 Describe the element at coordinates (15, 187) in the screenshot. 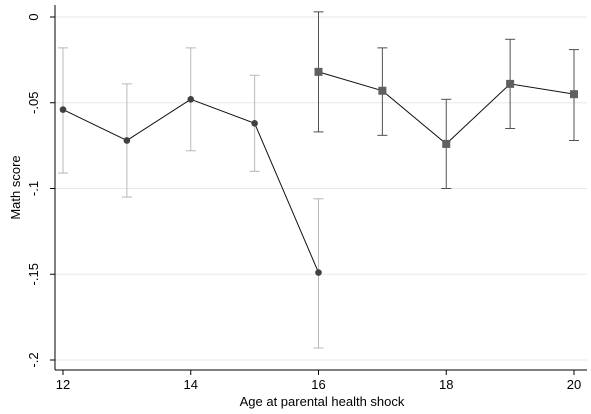

I see `y-axis-title: Math score` at that location.